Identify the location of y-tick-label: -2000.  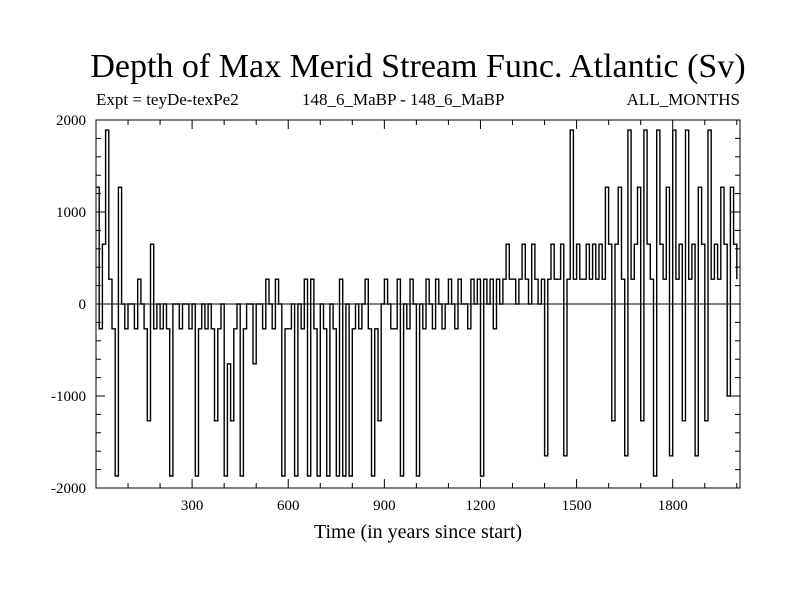
(68, 489).